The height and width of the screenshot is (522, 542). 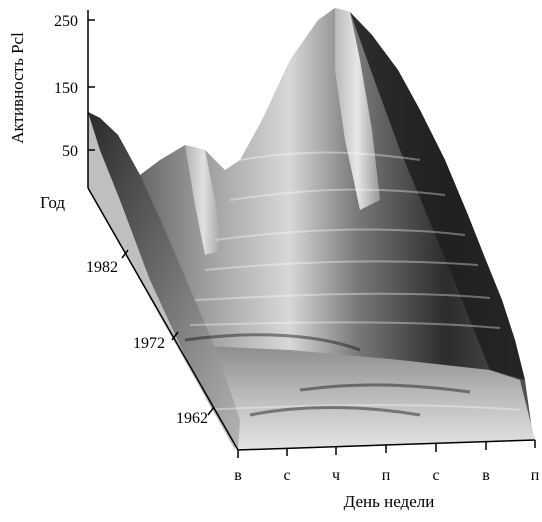 I want to click on year-tick-1972, so click(x=175, y=336).